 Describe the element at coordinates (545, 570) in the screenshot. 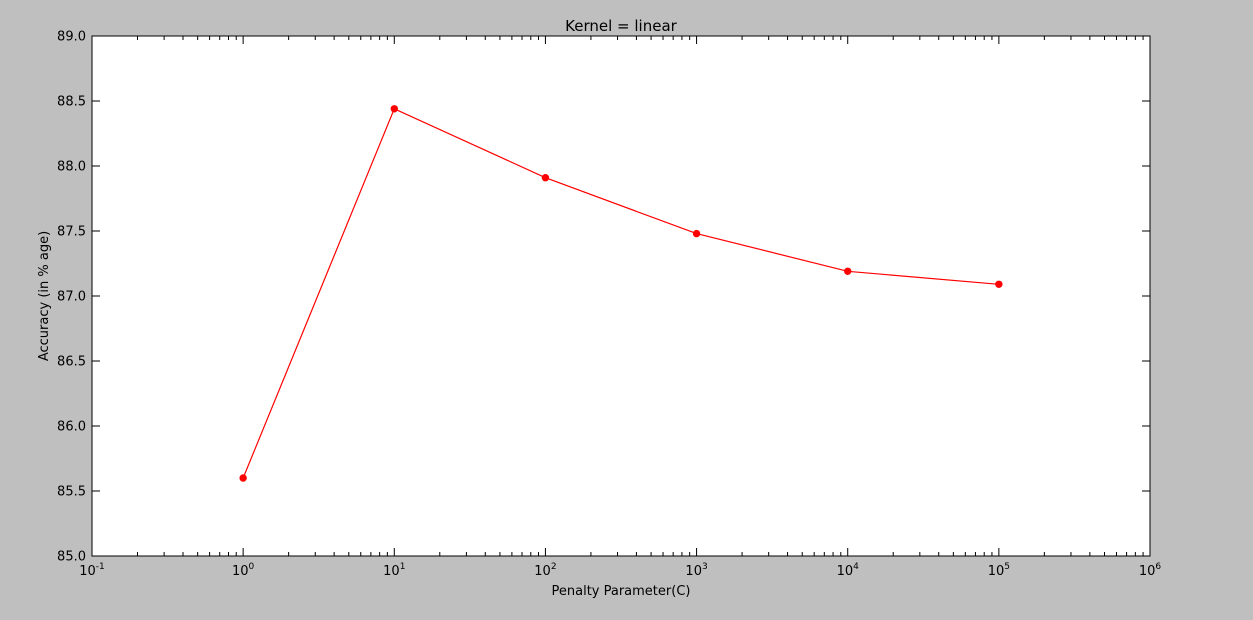

I see `x-tick-label: 10²` at that location.